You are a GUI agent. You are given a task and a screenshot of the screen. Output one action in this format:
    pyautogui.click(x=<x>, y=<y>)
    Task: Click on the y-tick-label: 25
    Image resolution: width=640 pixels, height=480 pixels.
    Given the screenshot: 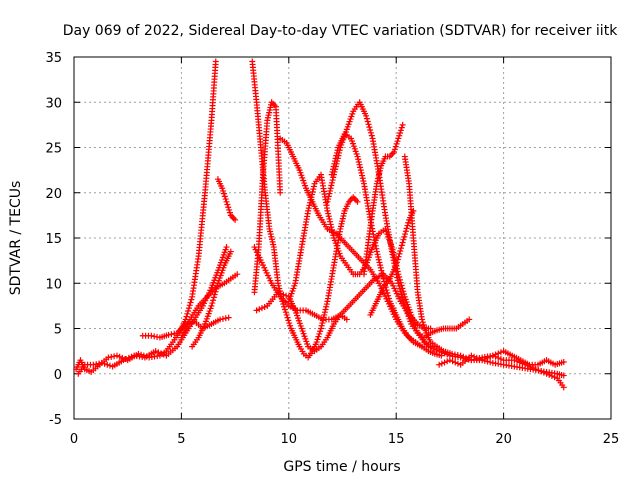 What is the action you would take?
    pyautogui.click(x=53, y=149)
    